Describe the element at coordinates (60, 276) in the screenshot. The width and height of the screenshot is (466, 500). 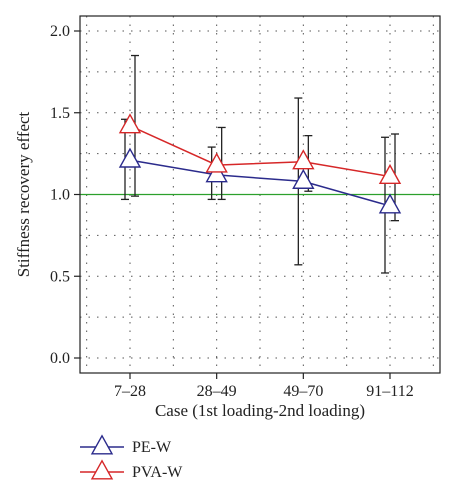
I see `y-tick-label: 0.5` at that location.